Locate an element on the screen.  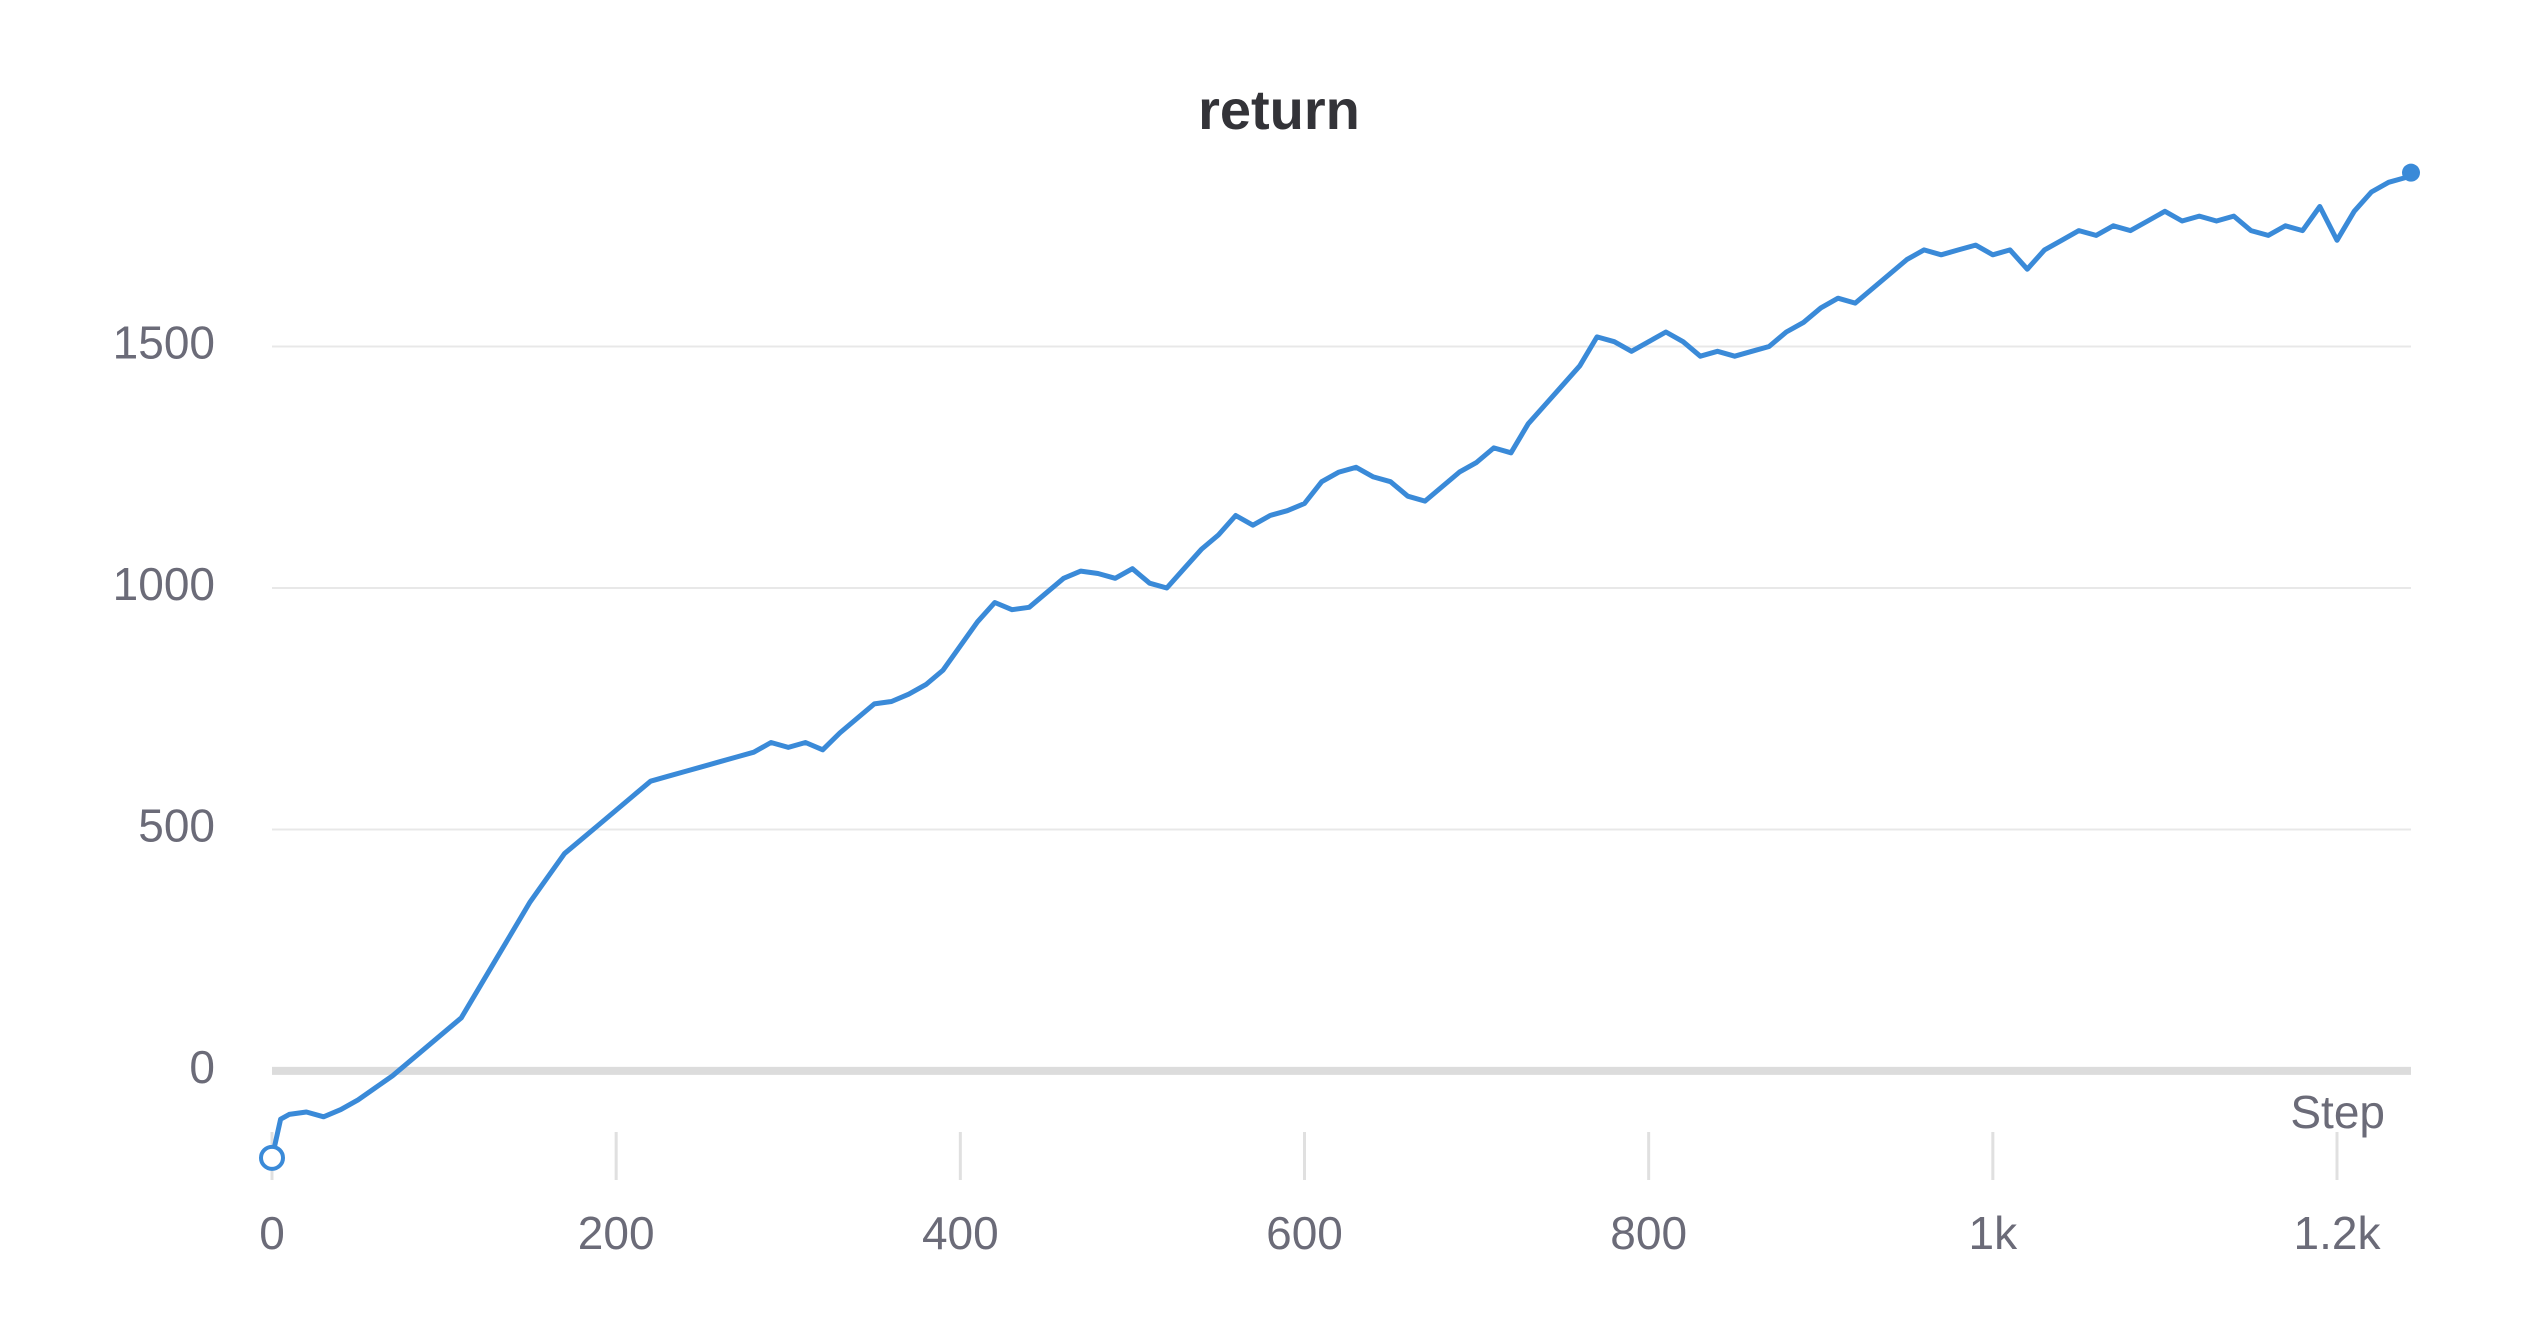
x-tick-label: 200 is located at coordinates (616, 1233).